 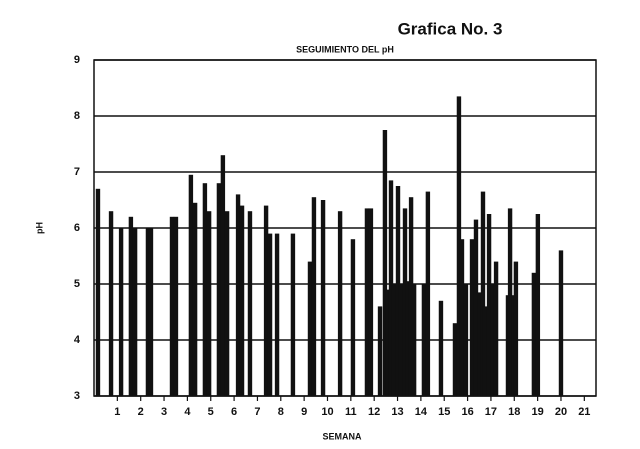 I want to click on y-tick-label: 5, so click(x=77, y=284).